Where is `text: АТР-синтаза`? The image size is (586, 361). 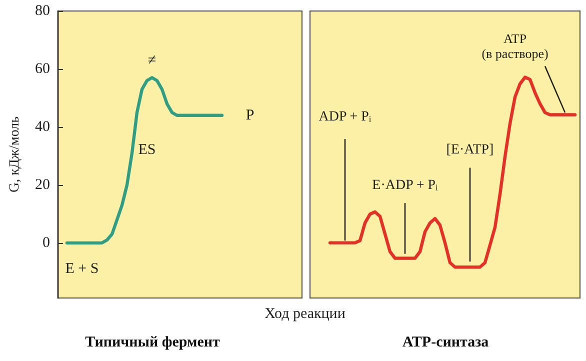 text: АТР-синтаза is located at coordinates (446, 342).